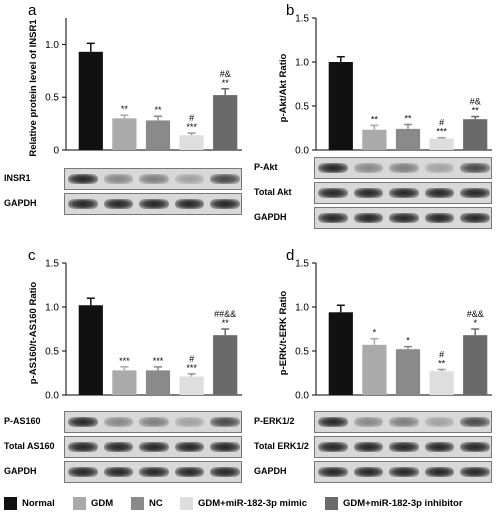  I want to click on significance-label: #&&, so click(475, 314).